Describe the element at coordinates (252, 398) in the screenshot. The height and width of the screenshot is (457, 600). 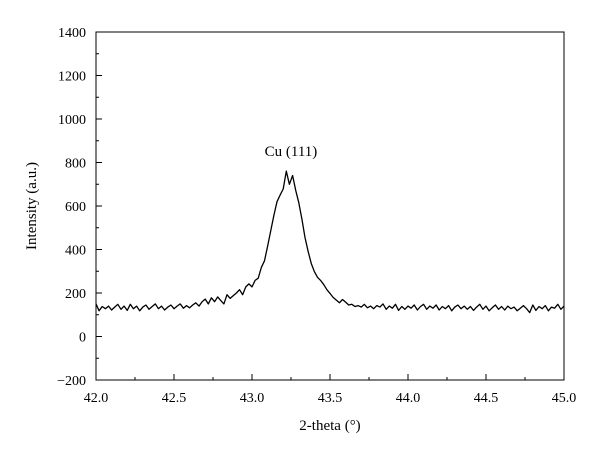
I see `x-tick-label: 43.0` at that location.